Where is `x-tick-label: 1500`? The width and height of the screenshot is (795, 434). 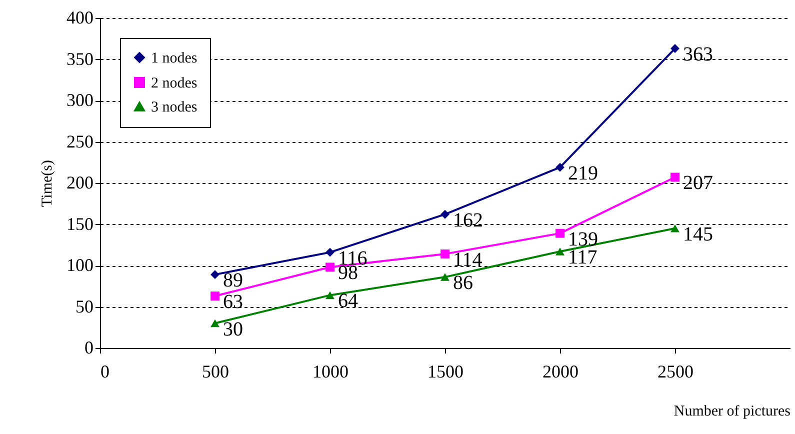 x-tick-label: 1500 is located at coordinates (446, 372).